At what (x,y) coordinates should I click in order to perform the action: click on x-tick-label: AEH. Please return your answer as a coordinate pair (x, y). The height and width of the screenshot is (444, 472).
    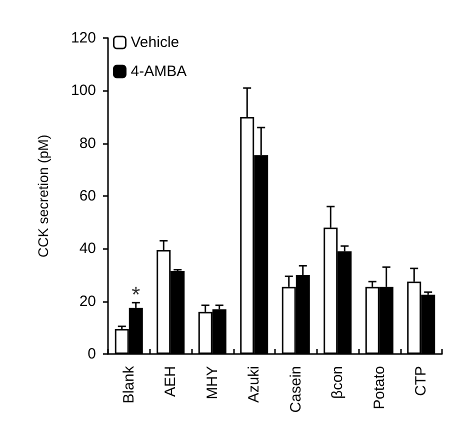
    Looking at the image, I should click on (171, 381).